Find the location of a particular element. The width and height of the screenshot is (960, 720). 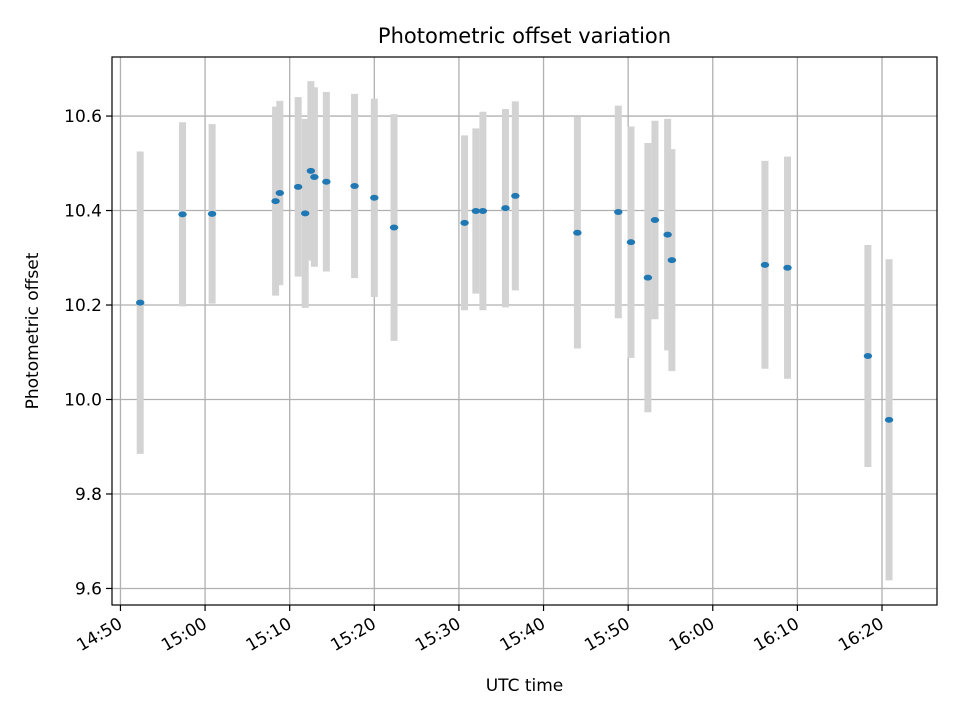

y-tick-label: 10.6 is located at coordinates (83, 117).